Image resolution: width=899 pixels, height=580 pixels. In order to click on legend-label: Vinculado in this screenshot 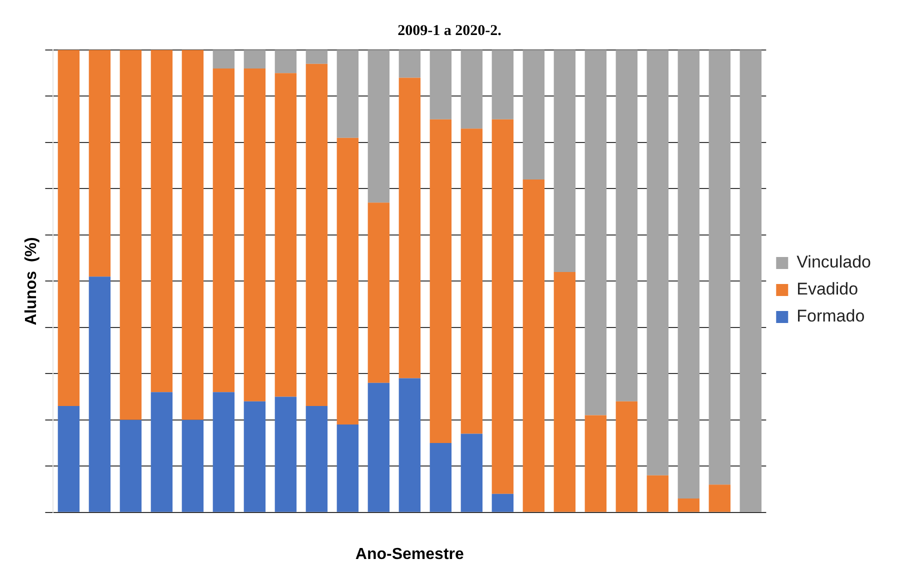, I will do `click(833, 262)`.